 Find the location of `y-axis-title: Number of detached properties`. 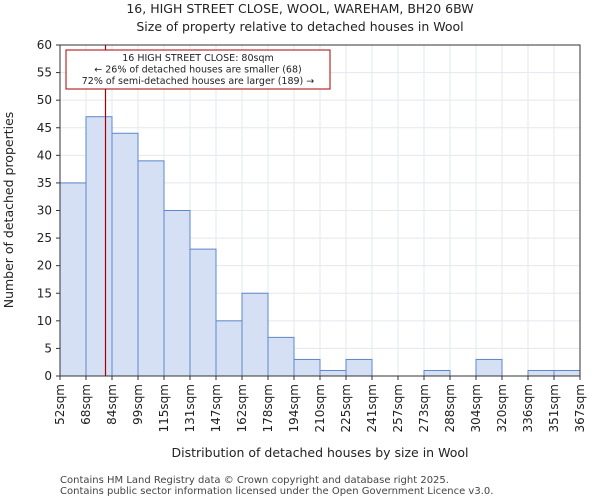

y-axis-title: Number of detached properties is located at coordinates (8, 210).